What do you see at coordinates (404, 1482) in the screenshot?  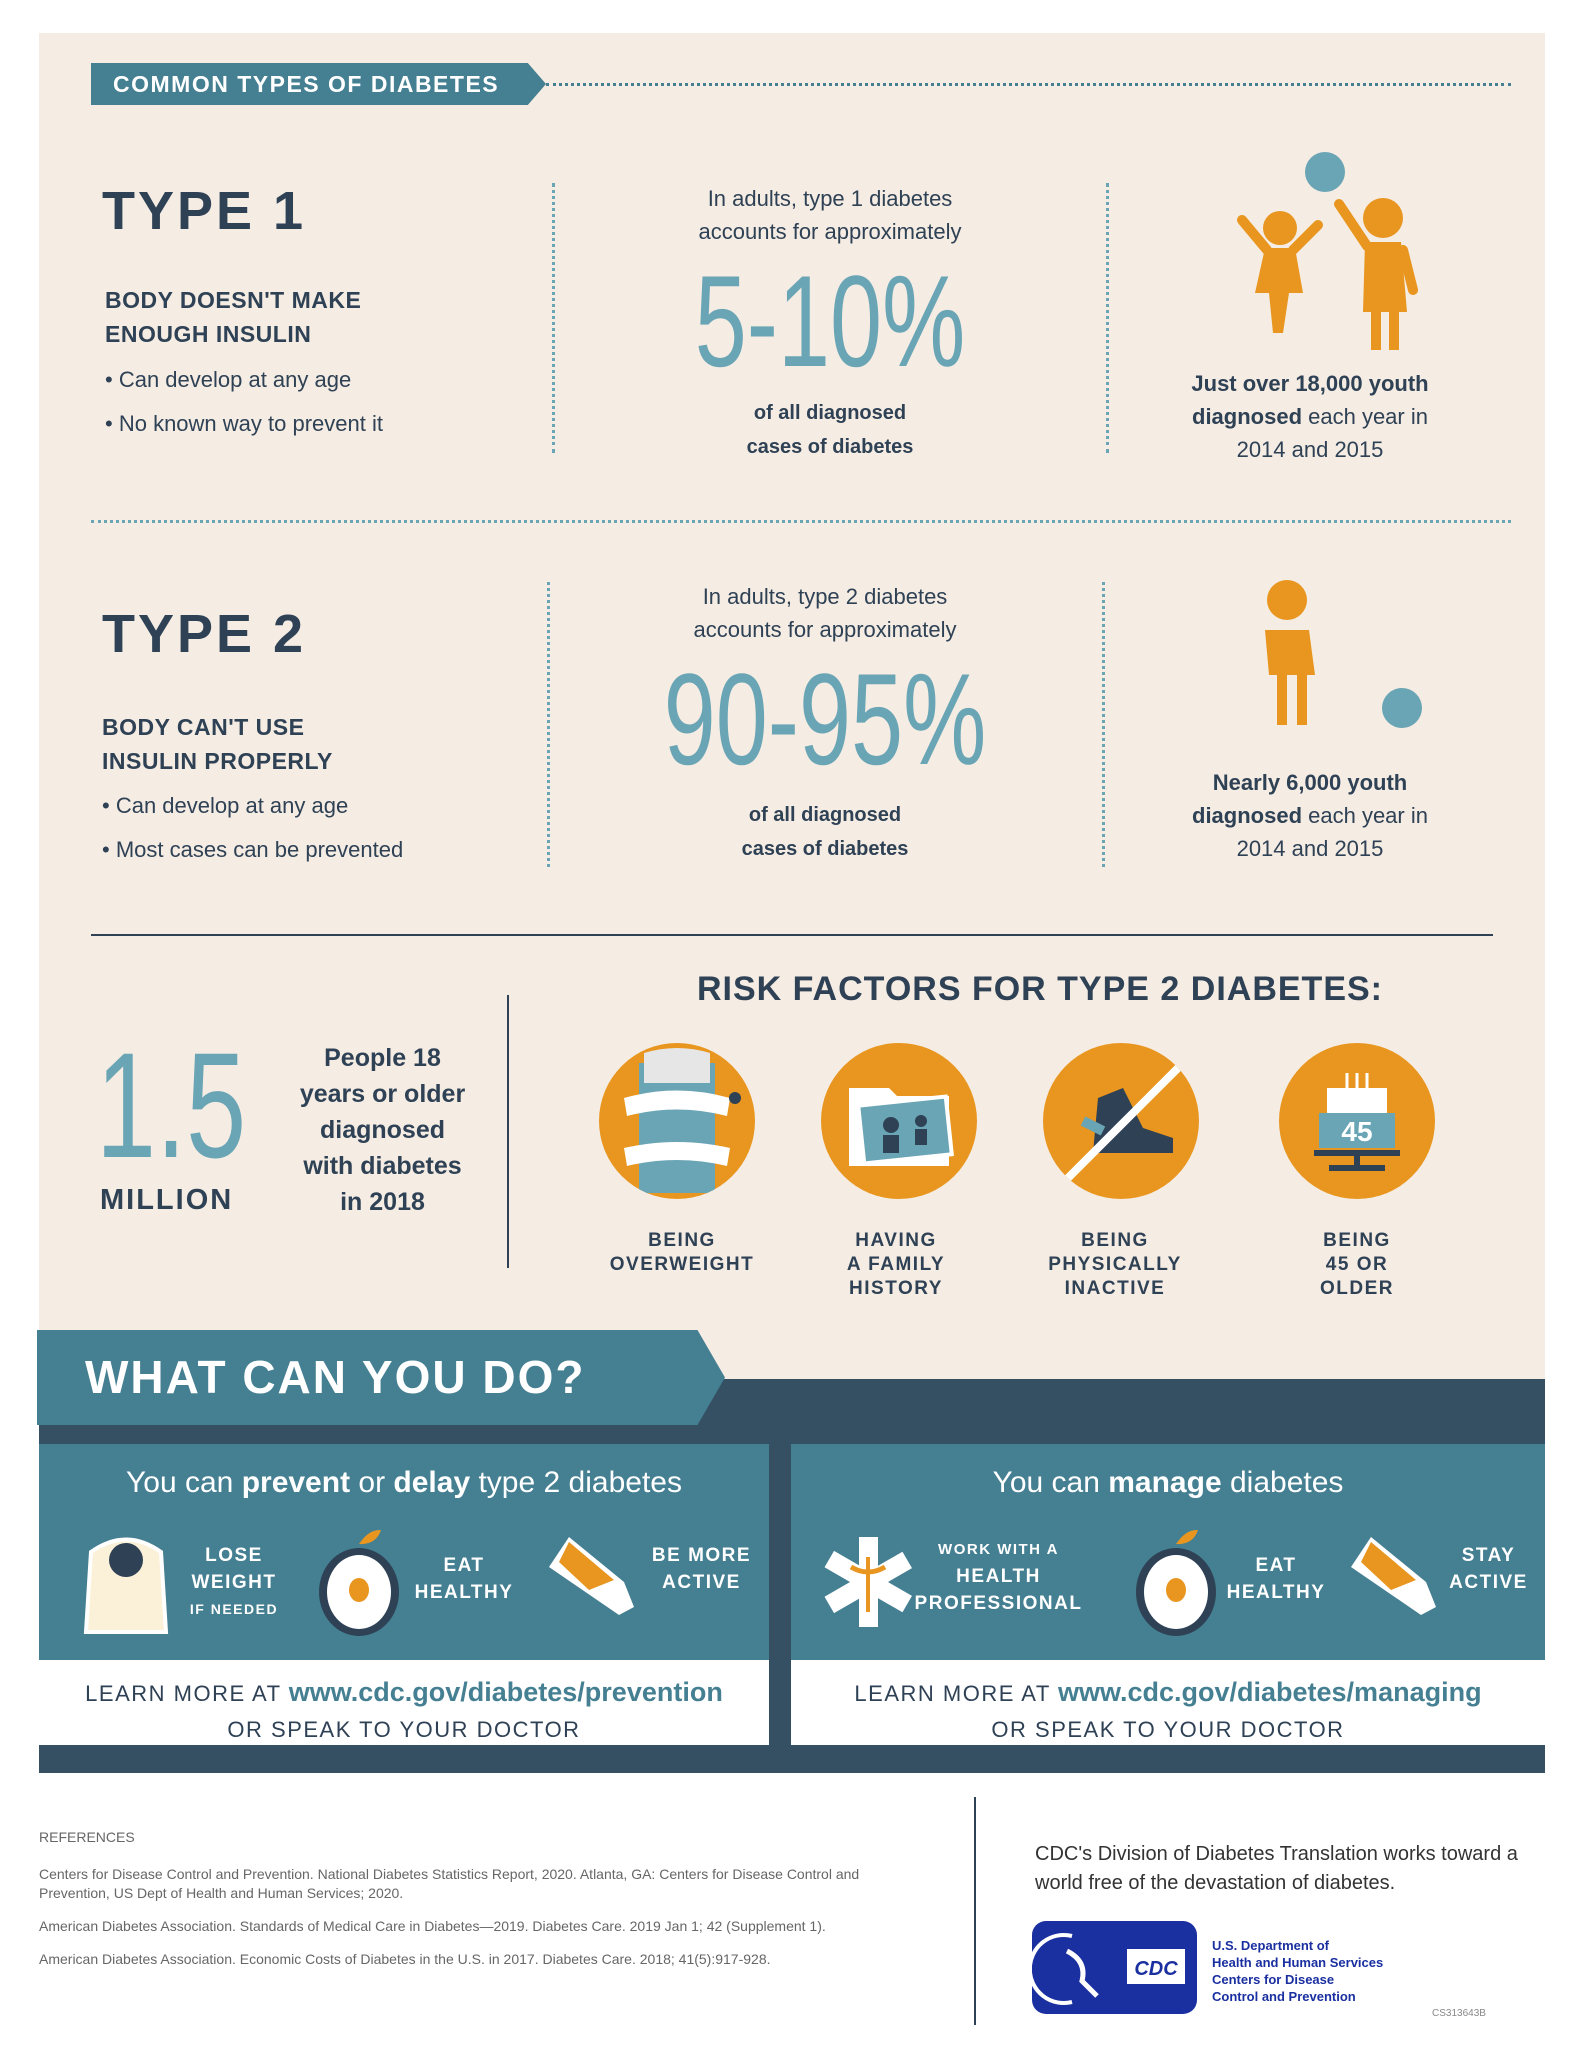 I see `prevent-heading: You can prevent or delay type 2 diabetes` at bounding box center [404, 1482].